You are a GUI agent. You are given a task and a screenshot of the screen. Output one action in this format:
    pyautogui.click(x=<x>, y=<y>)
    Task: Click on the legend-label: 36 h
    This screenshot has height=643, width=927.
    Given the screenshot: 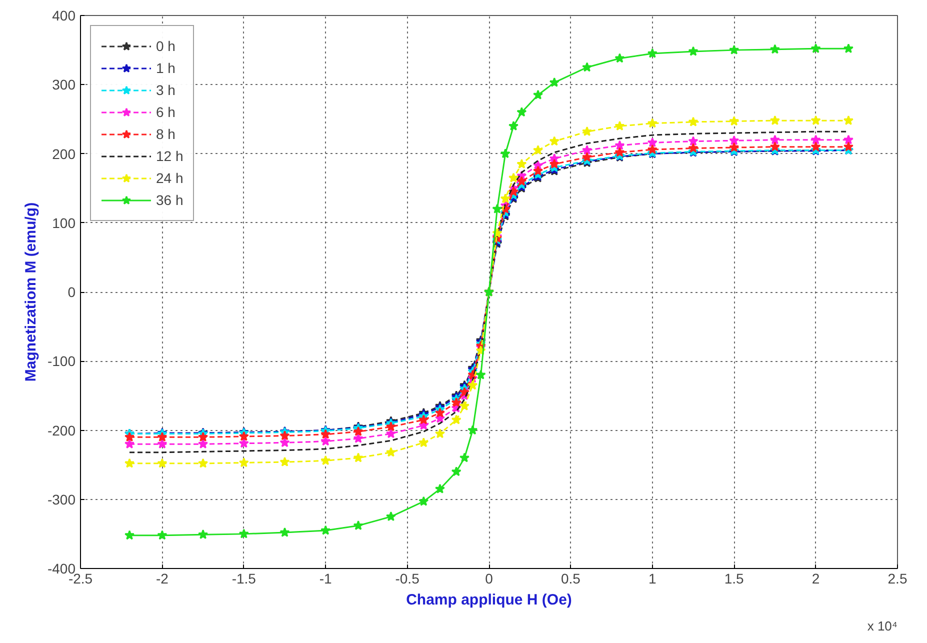 What is the action you would take?
    pyautogui.click(x=170, y=200)
    